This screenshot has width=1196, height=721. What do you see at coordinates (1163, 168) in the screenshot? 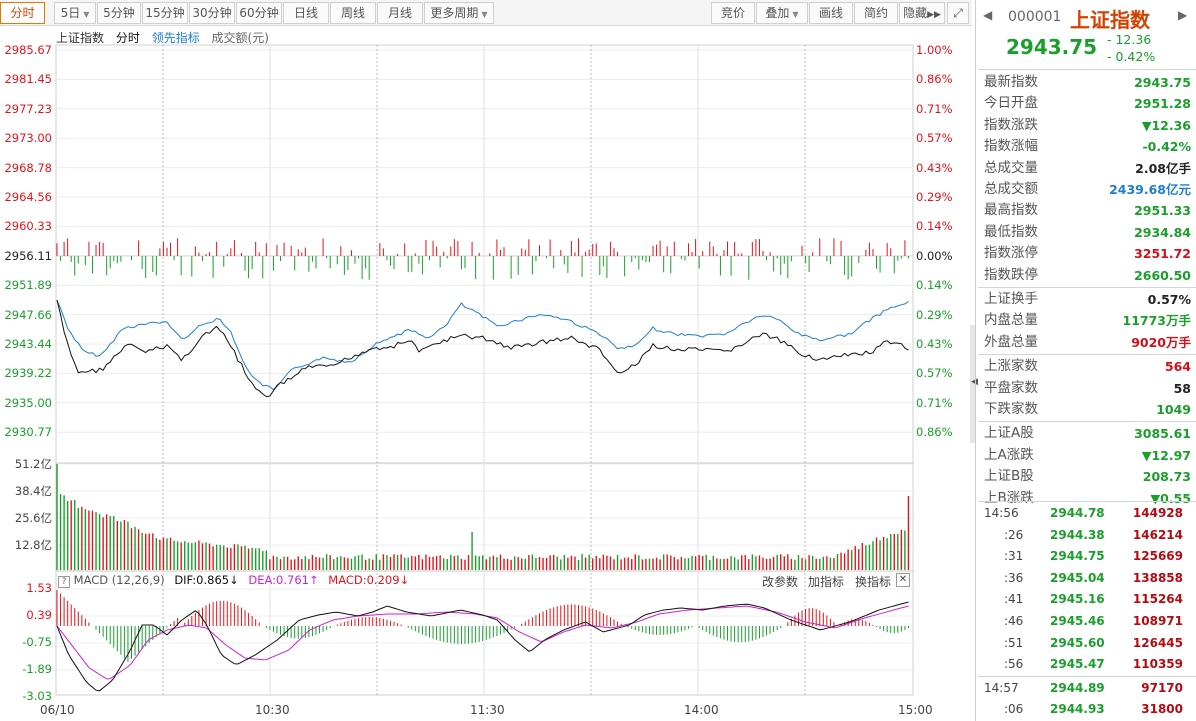
I see `stat-value: 2.08亿手` at bounding box center [1163, 168].